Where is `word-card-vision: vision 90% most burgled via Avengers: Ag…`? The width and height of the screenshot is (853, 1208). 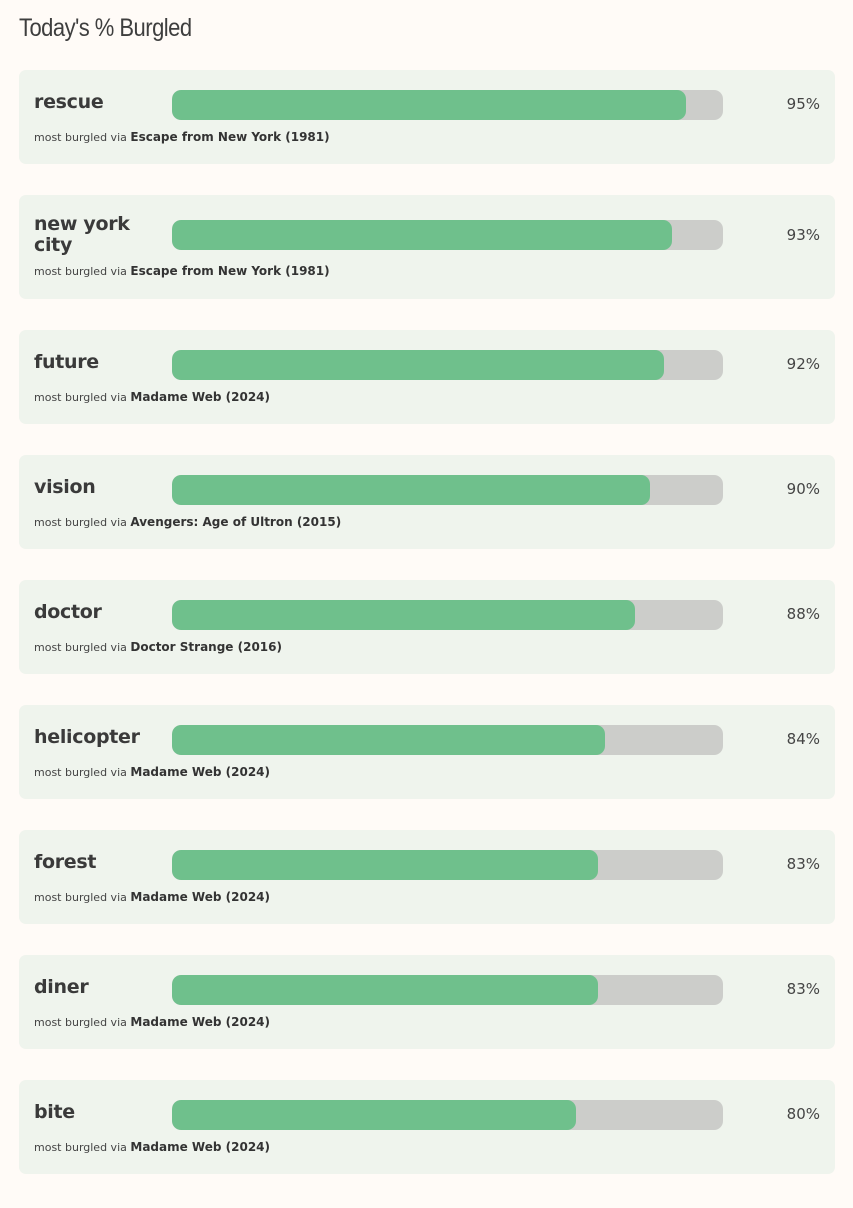 word-card-vision: vision 90% most burgled via Avengers: Ag… is located at coordinates (427, 502).